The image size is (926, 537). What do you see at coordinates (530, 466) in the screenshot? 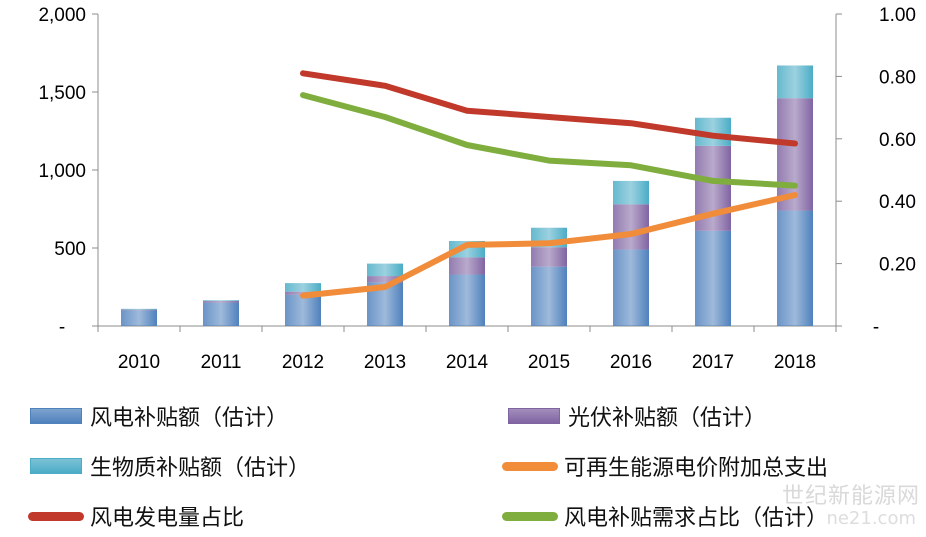
I see `legend-swatch-surcharge-total` at bounding box center [530, 466].